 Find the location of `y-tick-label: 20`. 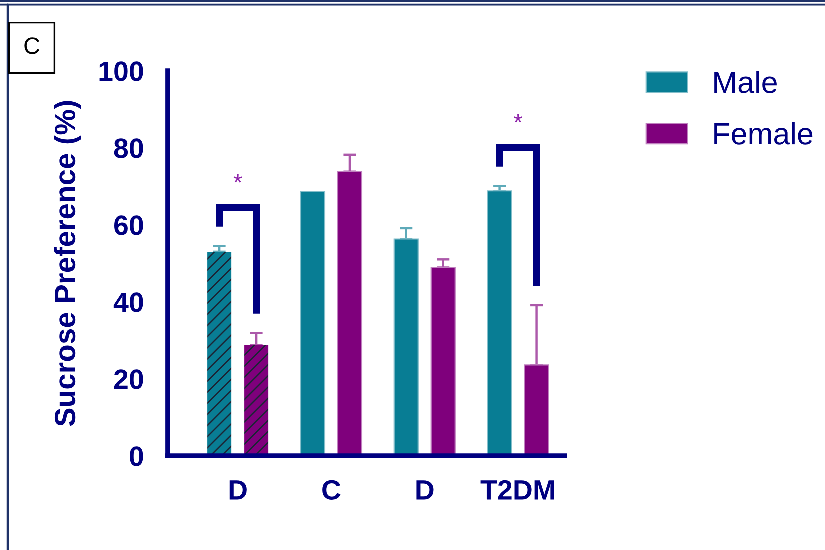

y-tick-label: 20 is located at coordinates (129, 380).